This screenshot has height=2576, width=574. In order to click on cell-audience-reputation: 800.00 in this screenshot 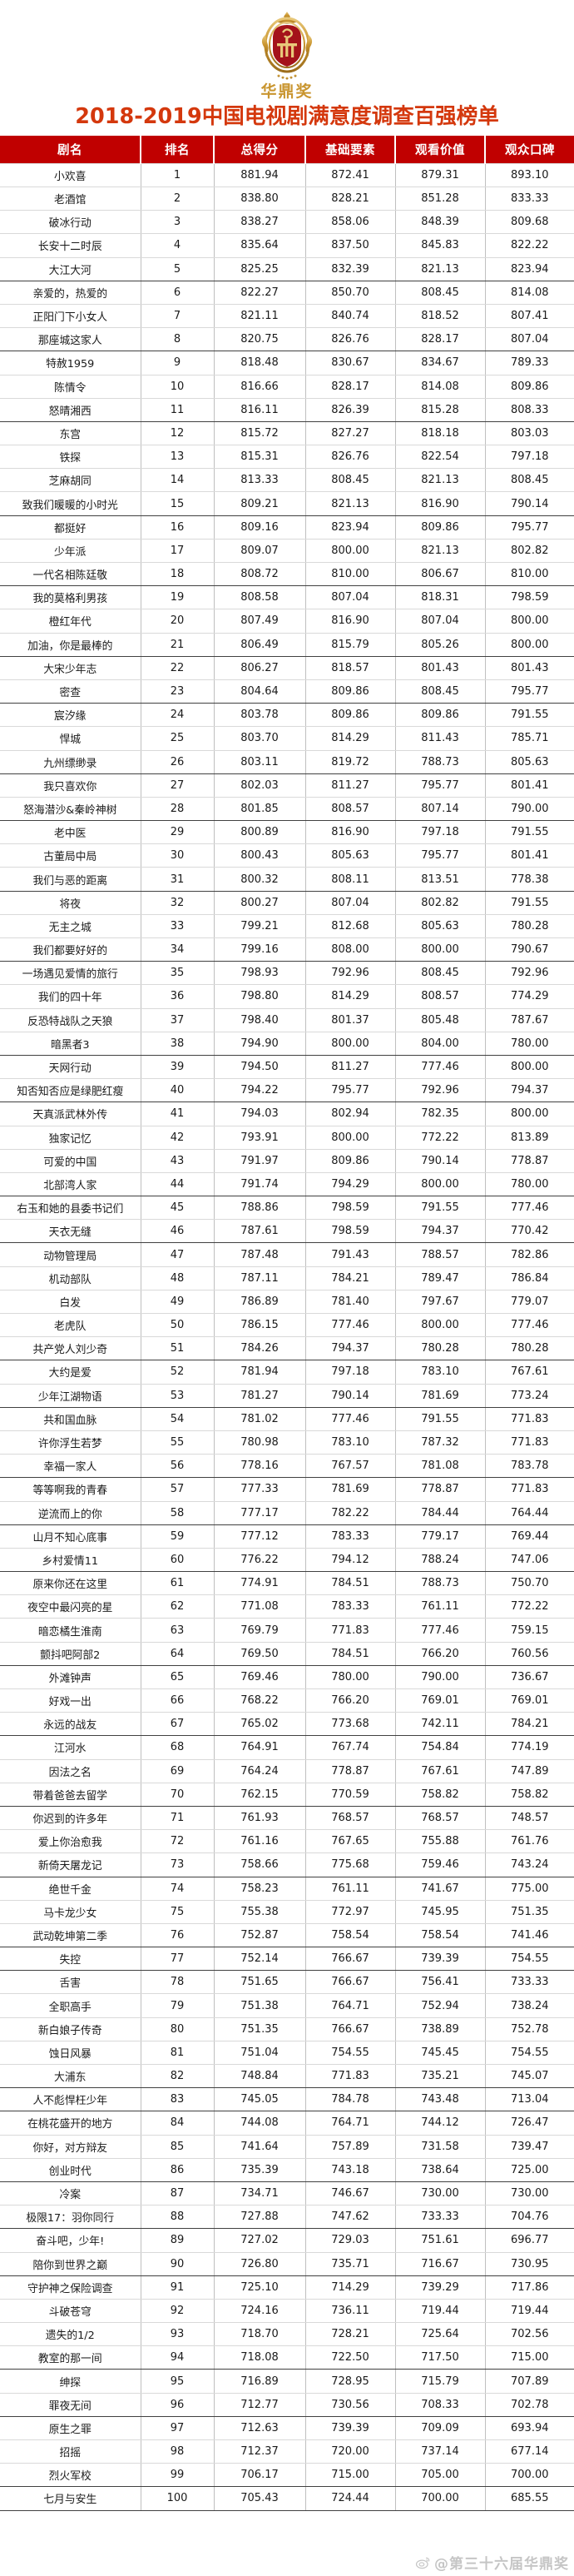, I will do `click(529, 621)`.